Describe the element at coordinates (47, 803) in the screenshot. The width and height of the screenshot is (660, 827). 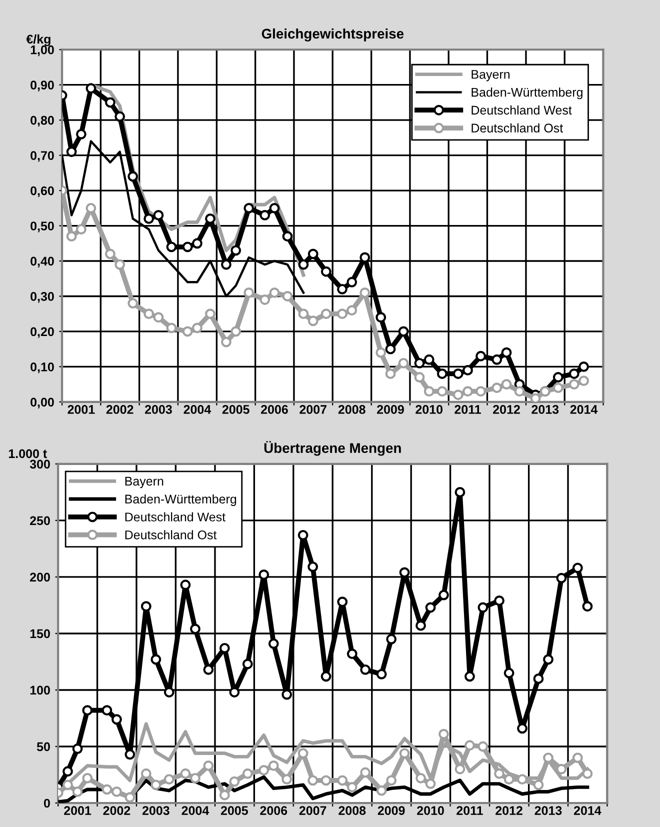
I see `y-tick-label: 0` at that location.